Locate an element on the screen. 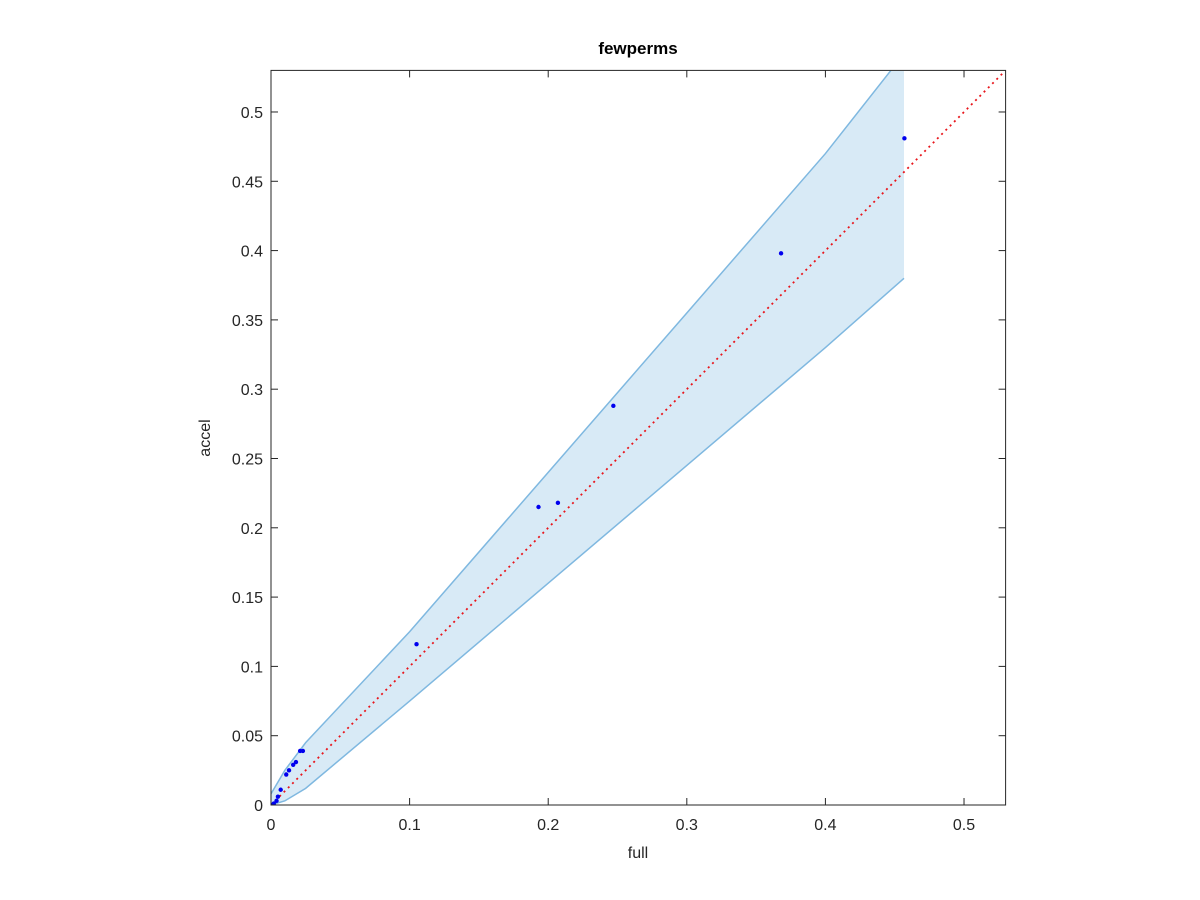 This screenshot has height=900, width=1200. y-axis-label: accel is located at coordinates (205, 437).